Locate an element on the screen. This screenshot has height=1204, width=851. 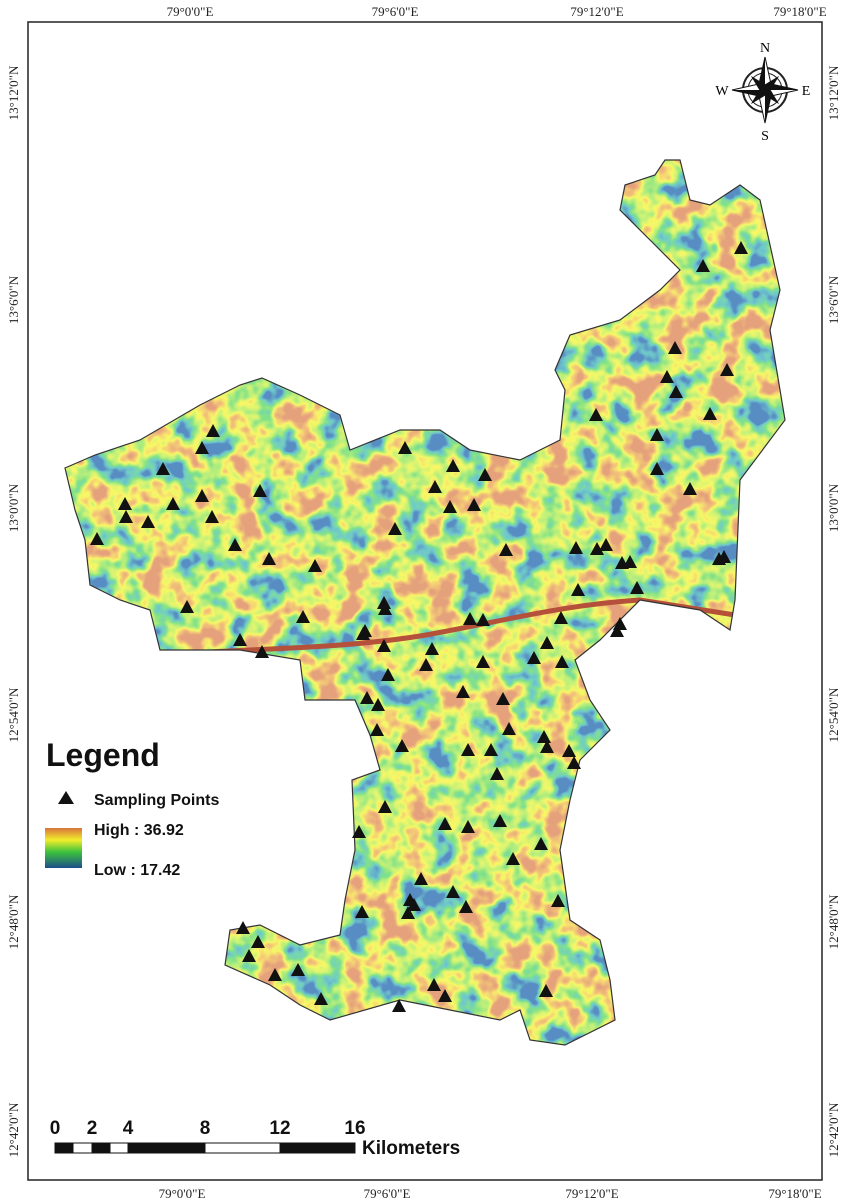
lon-label-bottom: 79°6'0"E is located at coordinates (387, 1193).